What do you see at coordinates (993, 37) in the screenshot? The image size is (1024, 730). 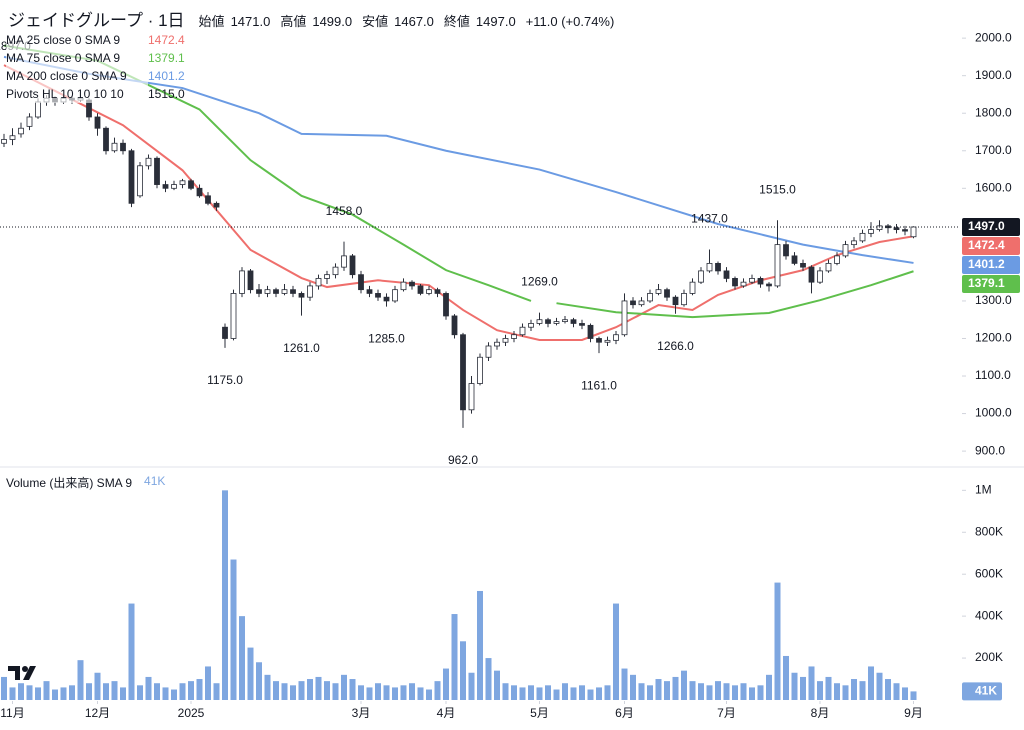 I see `y-tick-label: 2000.0` at bounding box center [993, 37].